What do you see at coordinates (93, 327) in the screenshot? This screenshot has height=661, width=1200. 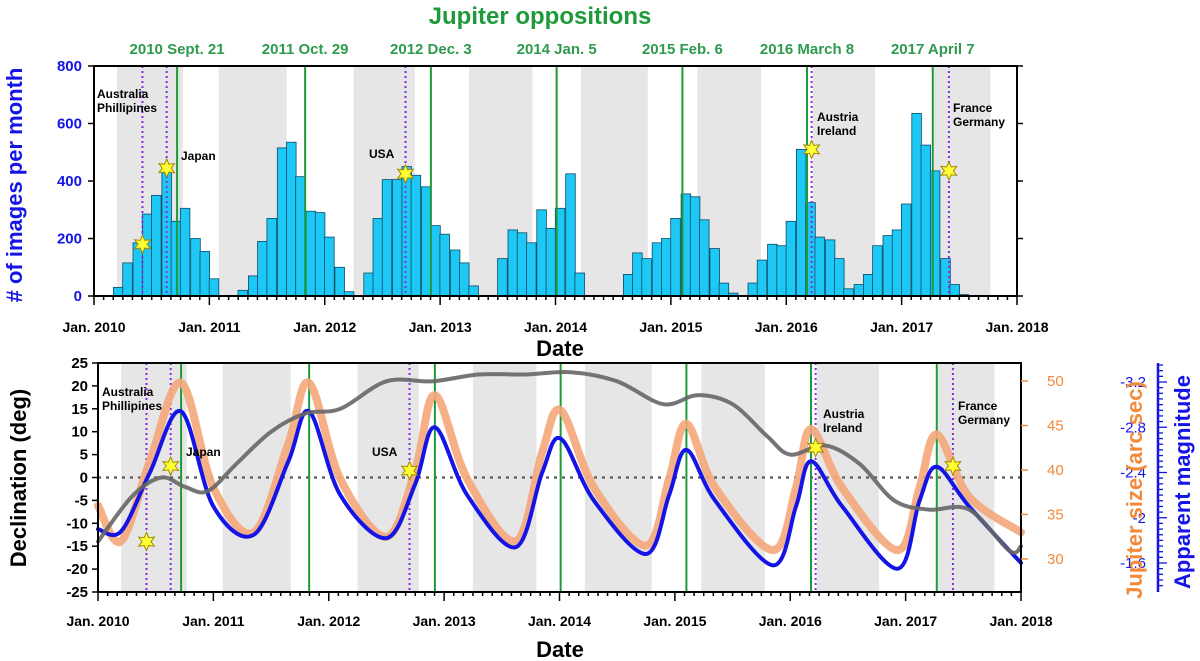 I see `x-tick-label: Jan. 2010` at bounding box center [93, 327].